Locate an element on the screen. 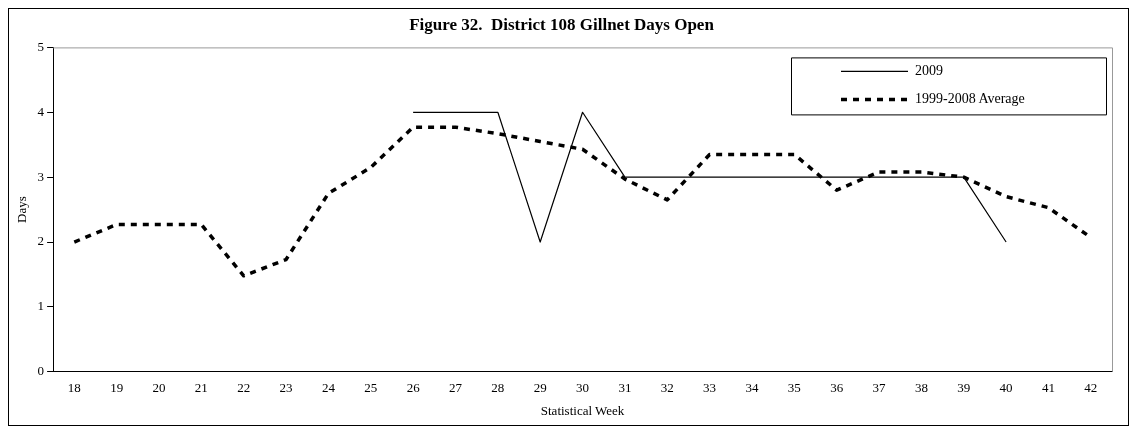 The width and height of the screenshot is (1139, 436). x-tick-label: 42 is located at coordinates (1091, 388).